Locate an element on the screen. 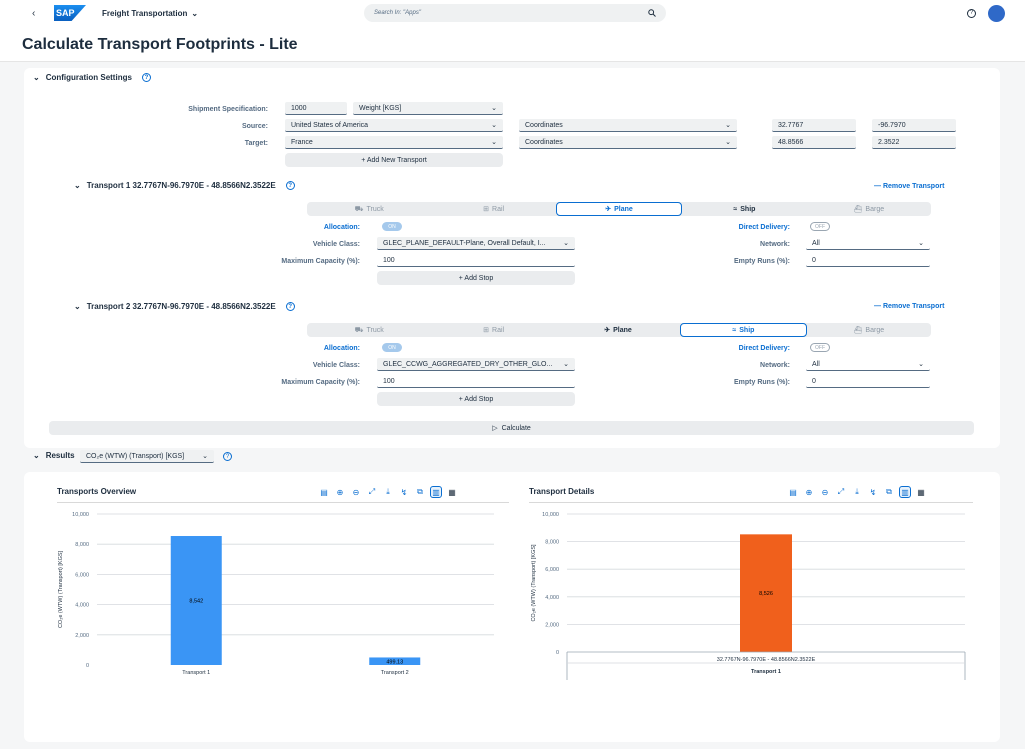 This screenshot has width=1025, height=749. search-icon is located at coordinates (652, 13).